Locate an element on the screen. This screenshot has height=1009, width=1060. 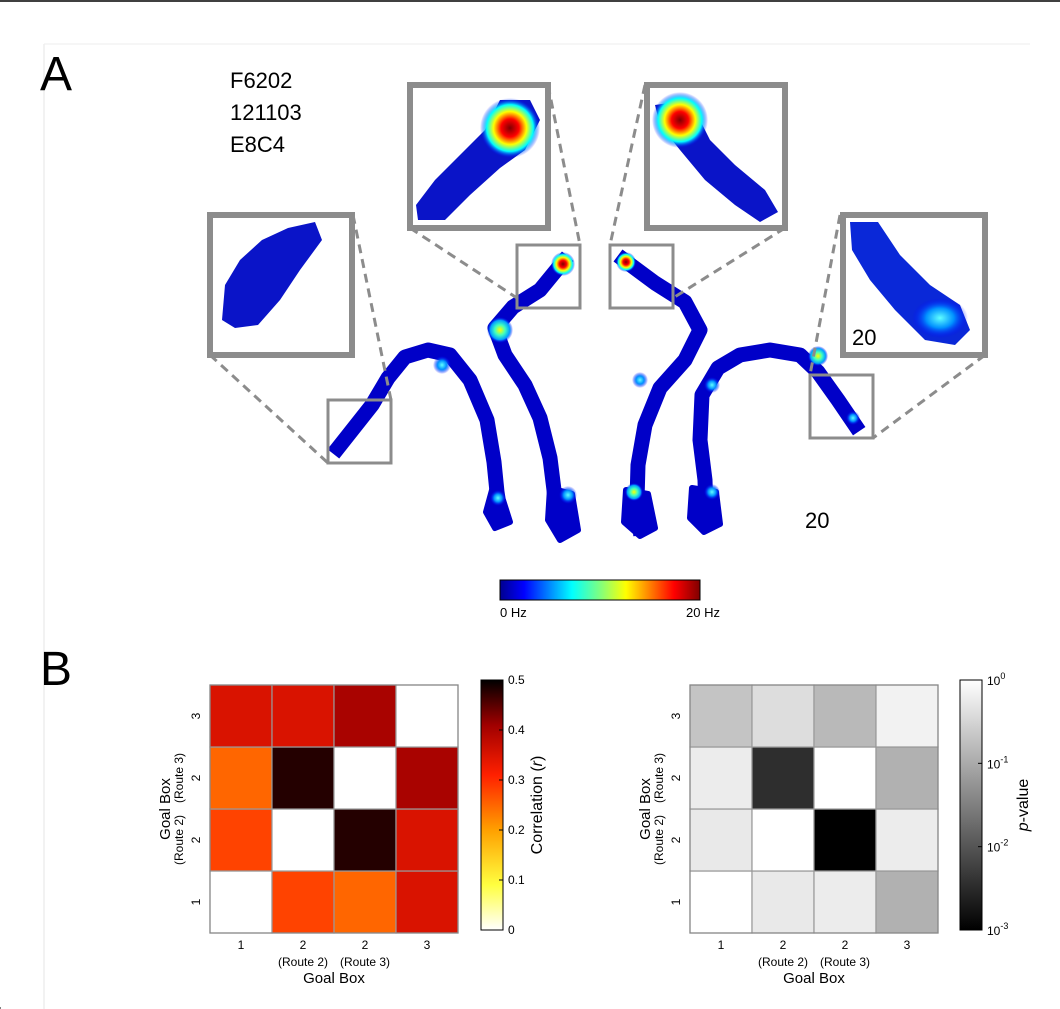
panel-b-label: B is located at coordinates (56, 669).